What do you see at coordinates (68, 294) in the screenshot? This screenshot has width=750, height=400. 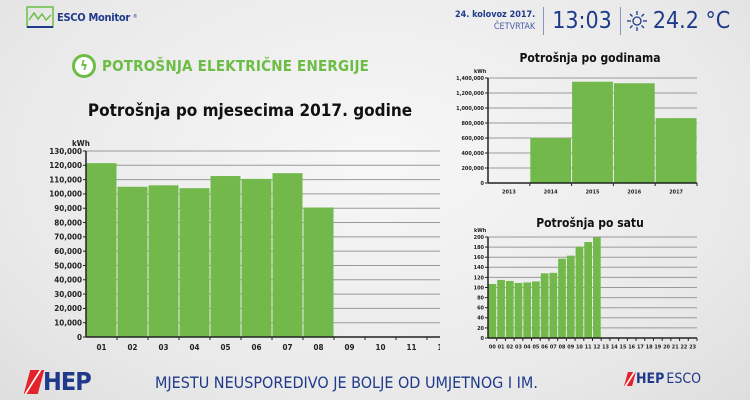 I see `y-tick-label: 30,000` at bounding box center [68, 294].